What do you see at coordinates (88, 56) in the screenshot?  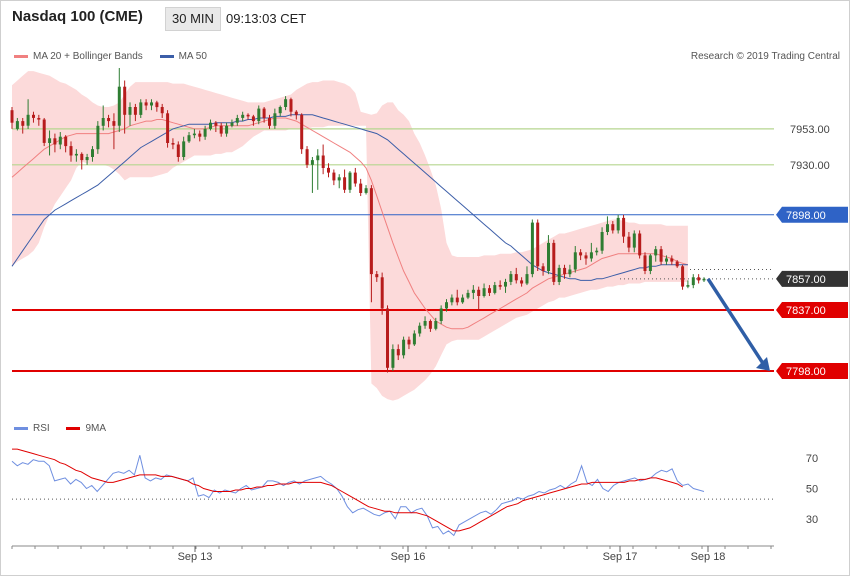 I see `legend-label: MA 20 + Bollinger Bands` at bounding box center [88, 56].